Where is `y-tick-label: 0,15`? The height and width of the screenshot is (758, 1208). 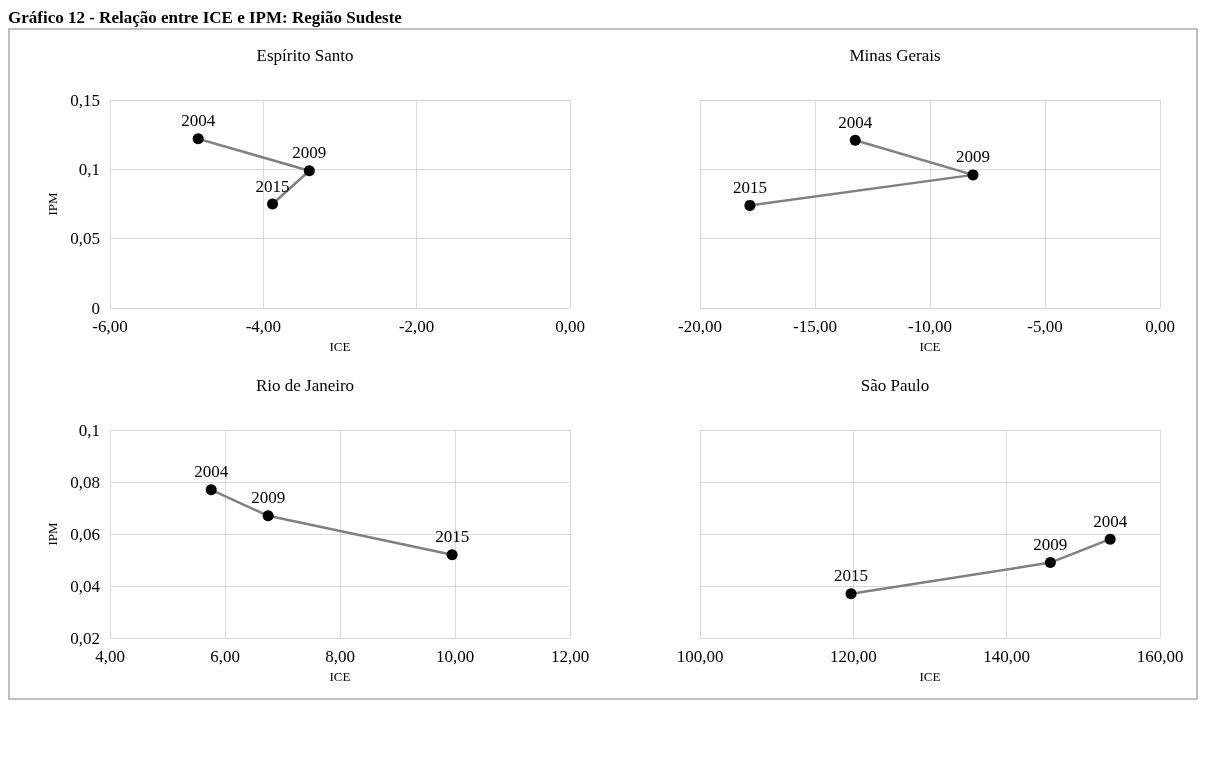 y-tick-label: 0,15 is located at coordinates (85, 100).